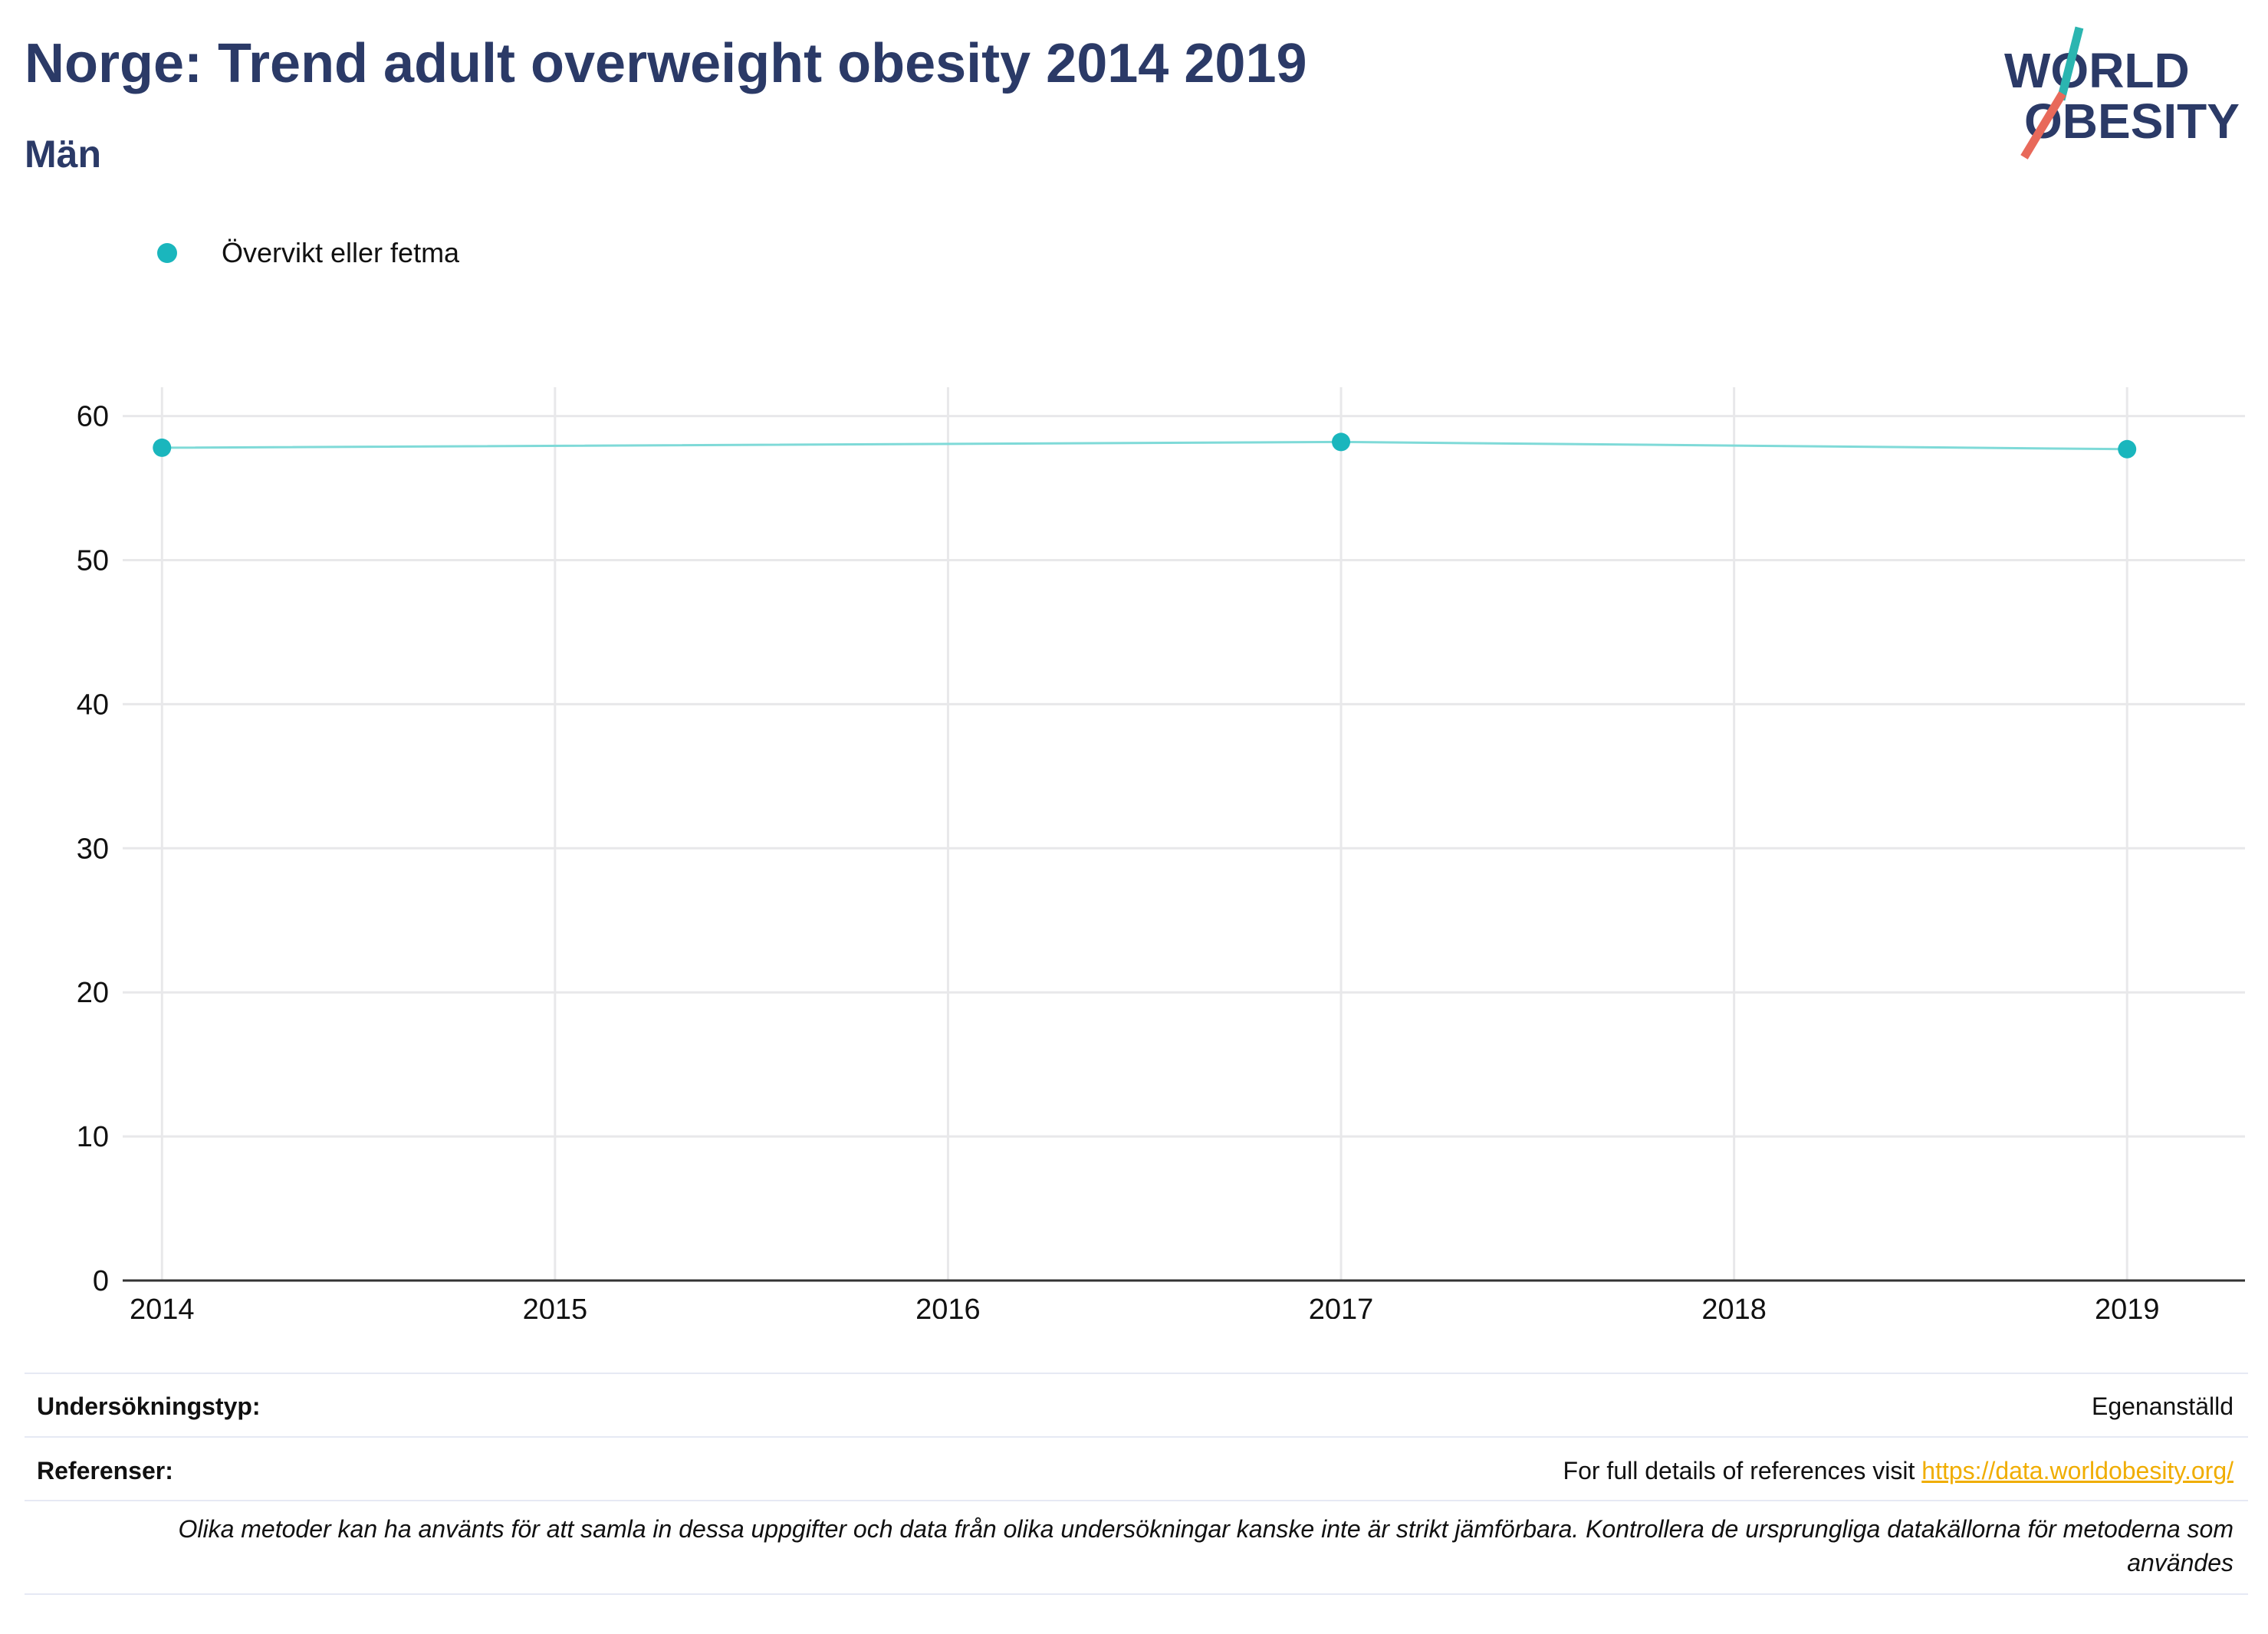  I want to click on series-line, so click(1145, 446).